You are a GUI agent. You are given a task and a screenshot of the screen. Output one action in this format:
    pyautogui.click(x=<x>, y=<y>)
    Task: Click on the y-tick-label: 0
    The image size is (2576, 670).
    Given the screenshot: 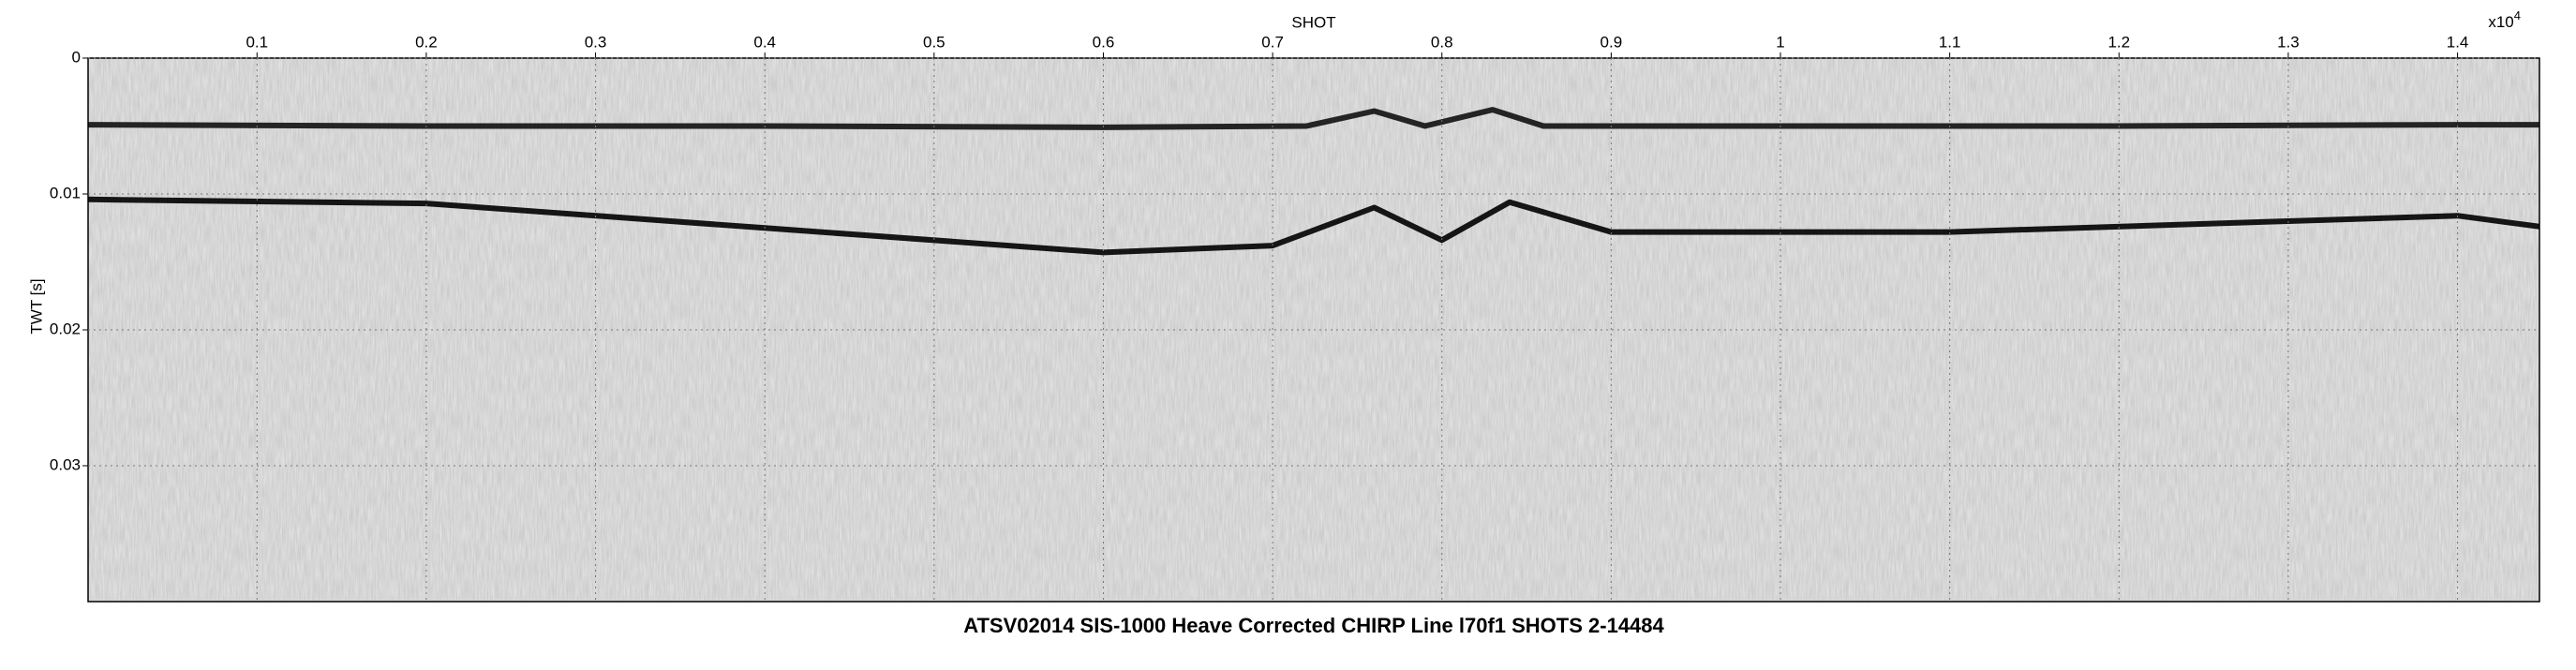 What is the action you would take?
    pyautogui.click(x=76, y=57)
    